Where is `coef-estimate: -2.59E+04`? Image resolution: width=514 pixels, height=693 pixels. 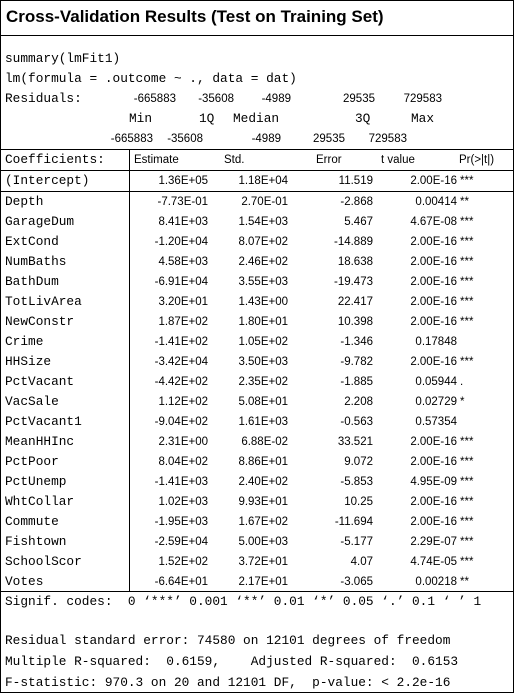
coef-estimate: -2.59E+04 is located at coordinates (181, 542).